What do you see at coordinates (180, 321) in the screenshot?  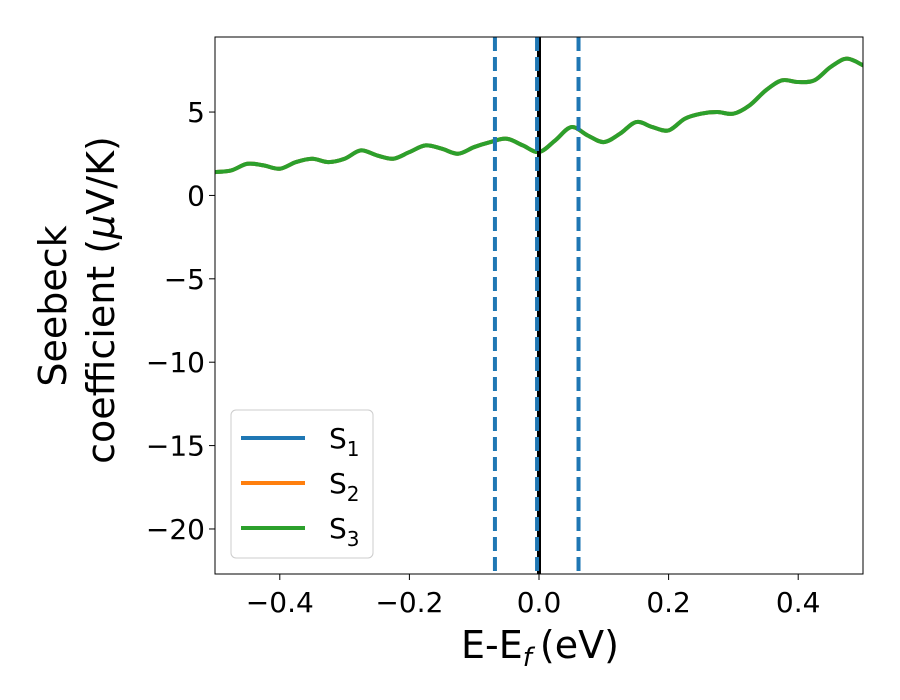 I see `y-axis-ticks: 5 0 −5 −10 −15 −20` at bounding box center [180, 321].